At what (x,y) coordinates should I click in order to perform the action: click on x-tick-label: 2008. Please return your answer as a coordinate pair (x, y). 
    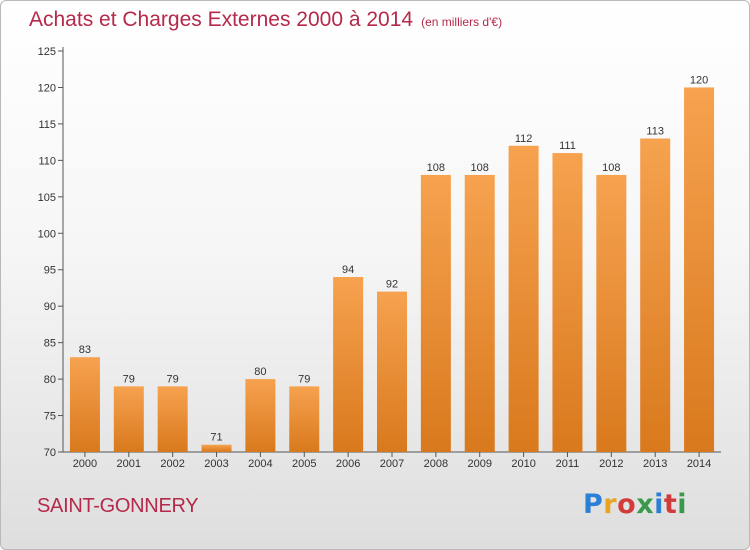
    Looking at the image, I should click on (436, 464).